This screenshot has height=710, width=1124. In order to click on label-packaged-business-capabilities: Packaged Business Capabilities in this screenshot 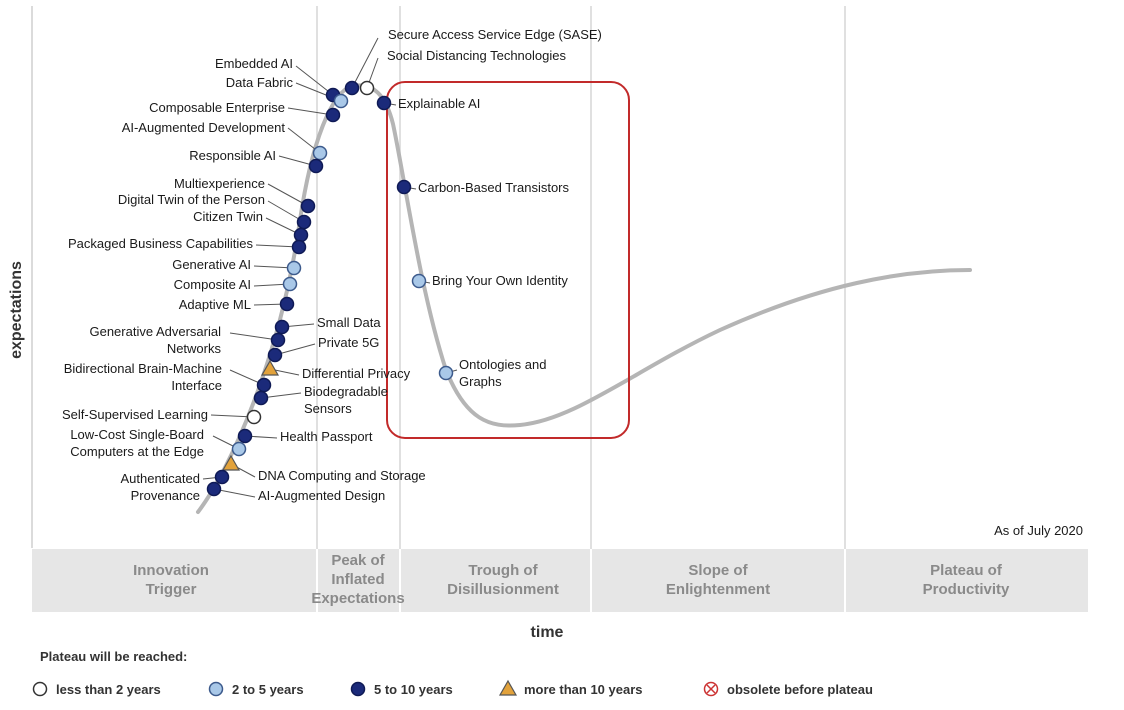, I will do `click(160, 243)`.